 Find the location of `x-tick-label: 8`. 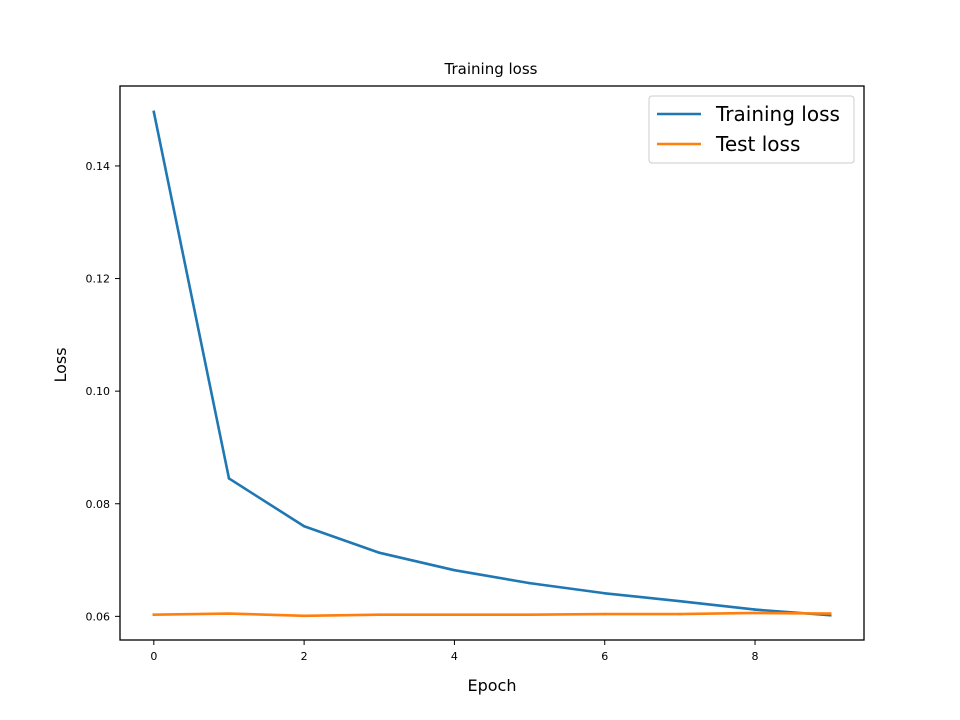

x-tick-label: 8 is located at coordinates (755, 656).